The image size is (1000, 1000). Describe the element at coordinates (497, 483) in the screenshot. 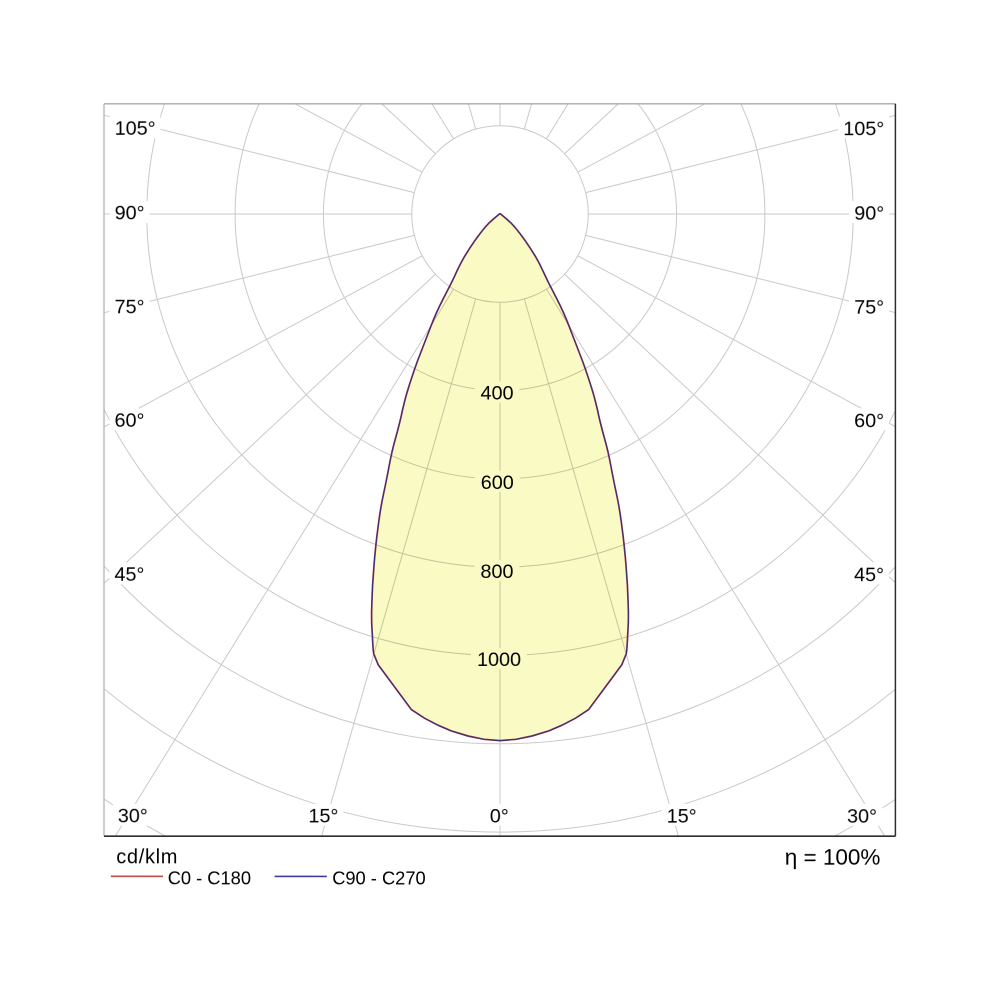

I see `svg-text: 600` at that location.